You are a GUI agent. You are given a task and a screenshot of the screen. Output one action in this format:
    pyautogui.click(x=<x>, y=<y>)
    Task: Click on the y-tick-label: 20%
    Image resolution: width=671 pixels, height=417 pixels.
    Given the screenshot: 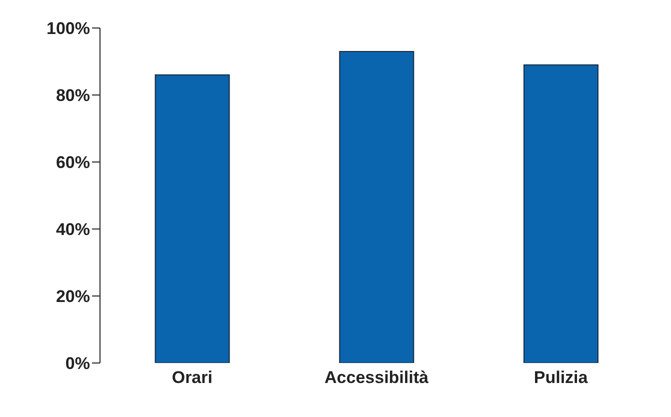 What is the action you would take?
    pyautogui.click(x=73, y=296)
    